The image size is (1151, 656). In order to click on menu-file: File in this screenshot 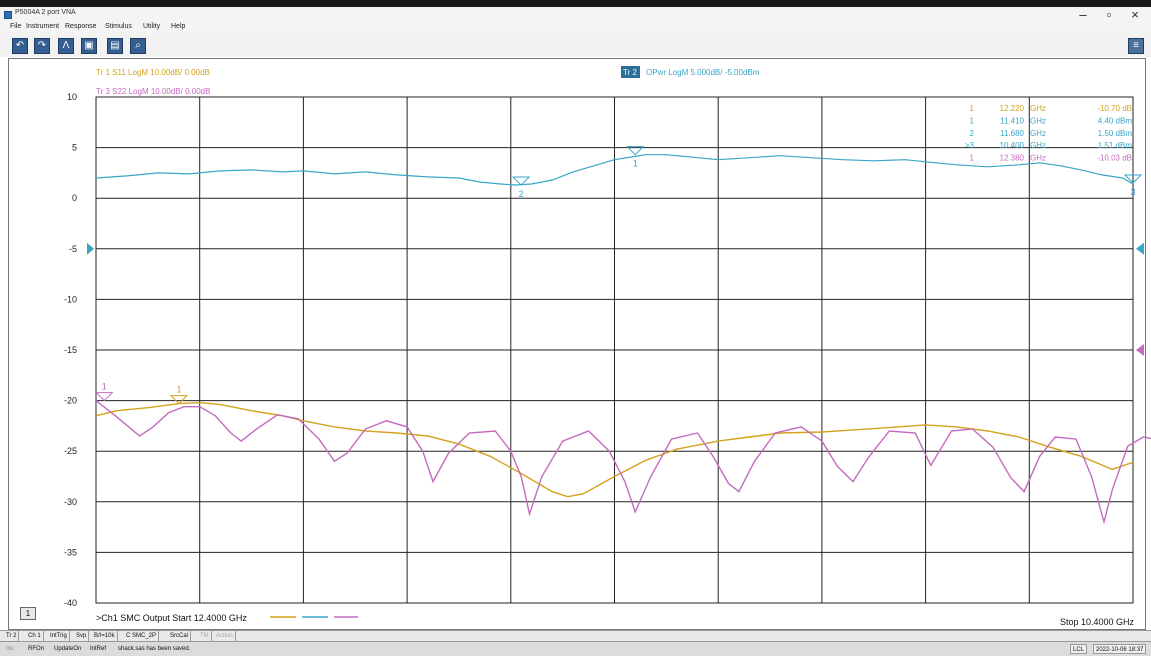, I will do `click(16, 26)`.